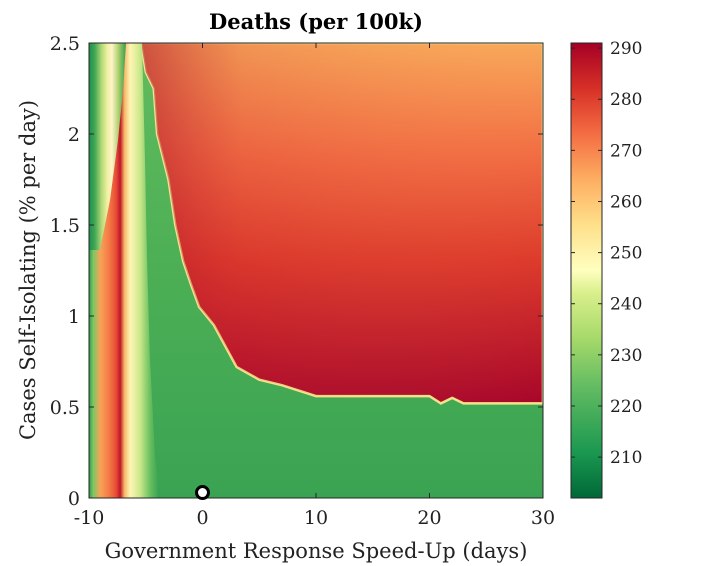  Describe the element at coordinates (74, 499) in the screenshot. I see `y-tick-label: 0` at that location.